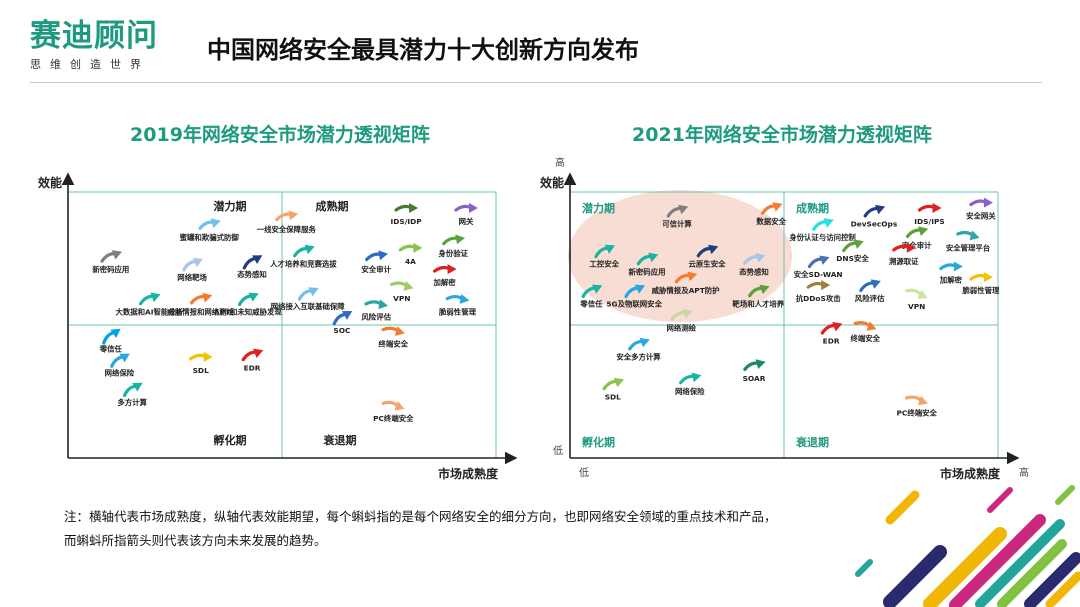 This screenshot has height=607, width=1080. I want to click on point-label: 溯源取证, so click(904, 261).